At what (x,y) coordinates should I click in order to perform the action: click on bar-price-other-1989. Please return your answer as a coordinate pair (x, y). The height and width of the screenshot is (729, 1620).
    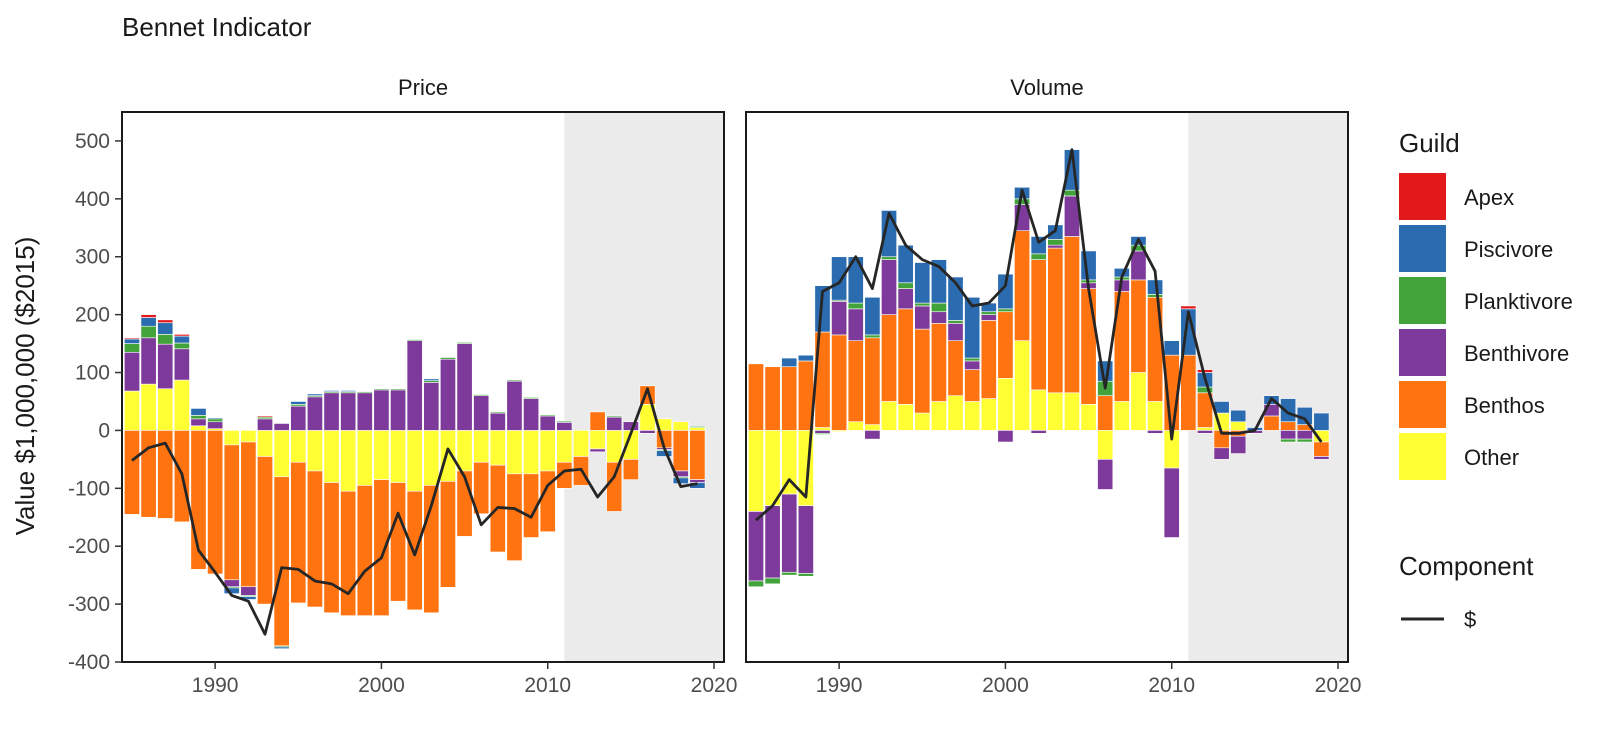
    Looking at the image, I should click on (198, 428).